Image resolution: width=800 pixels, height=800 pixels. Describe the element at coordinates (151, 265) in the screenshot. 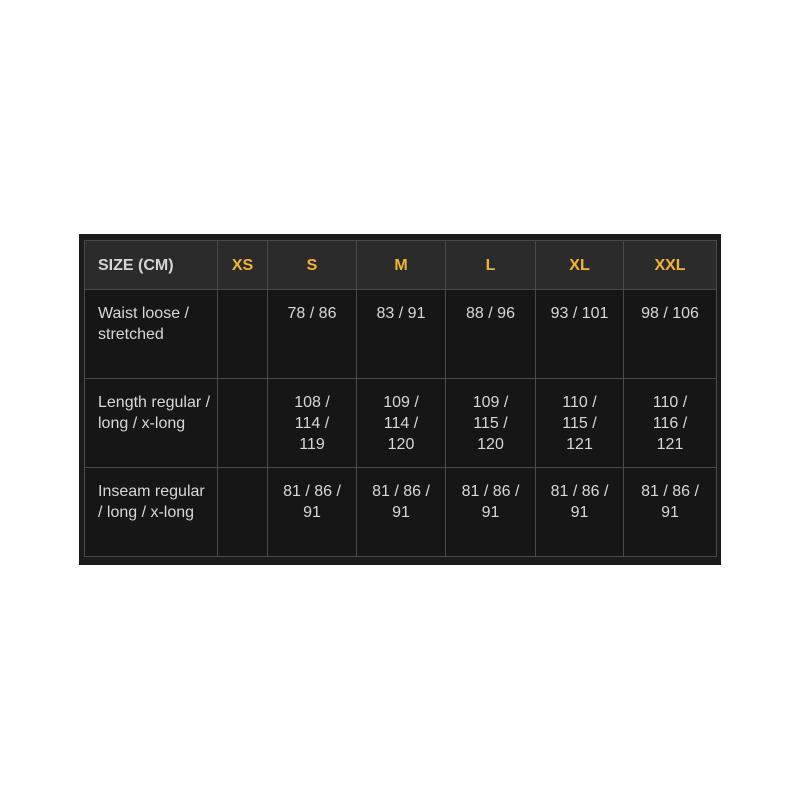

I see `size-header-label: SIZE (CM)` at that location.